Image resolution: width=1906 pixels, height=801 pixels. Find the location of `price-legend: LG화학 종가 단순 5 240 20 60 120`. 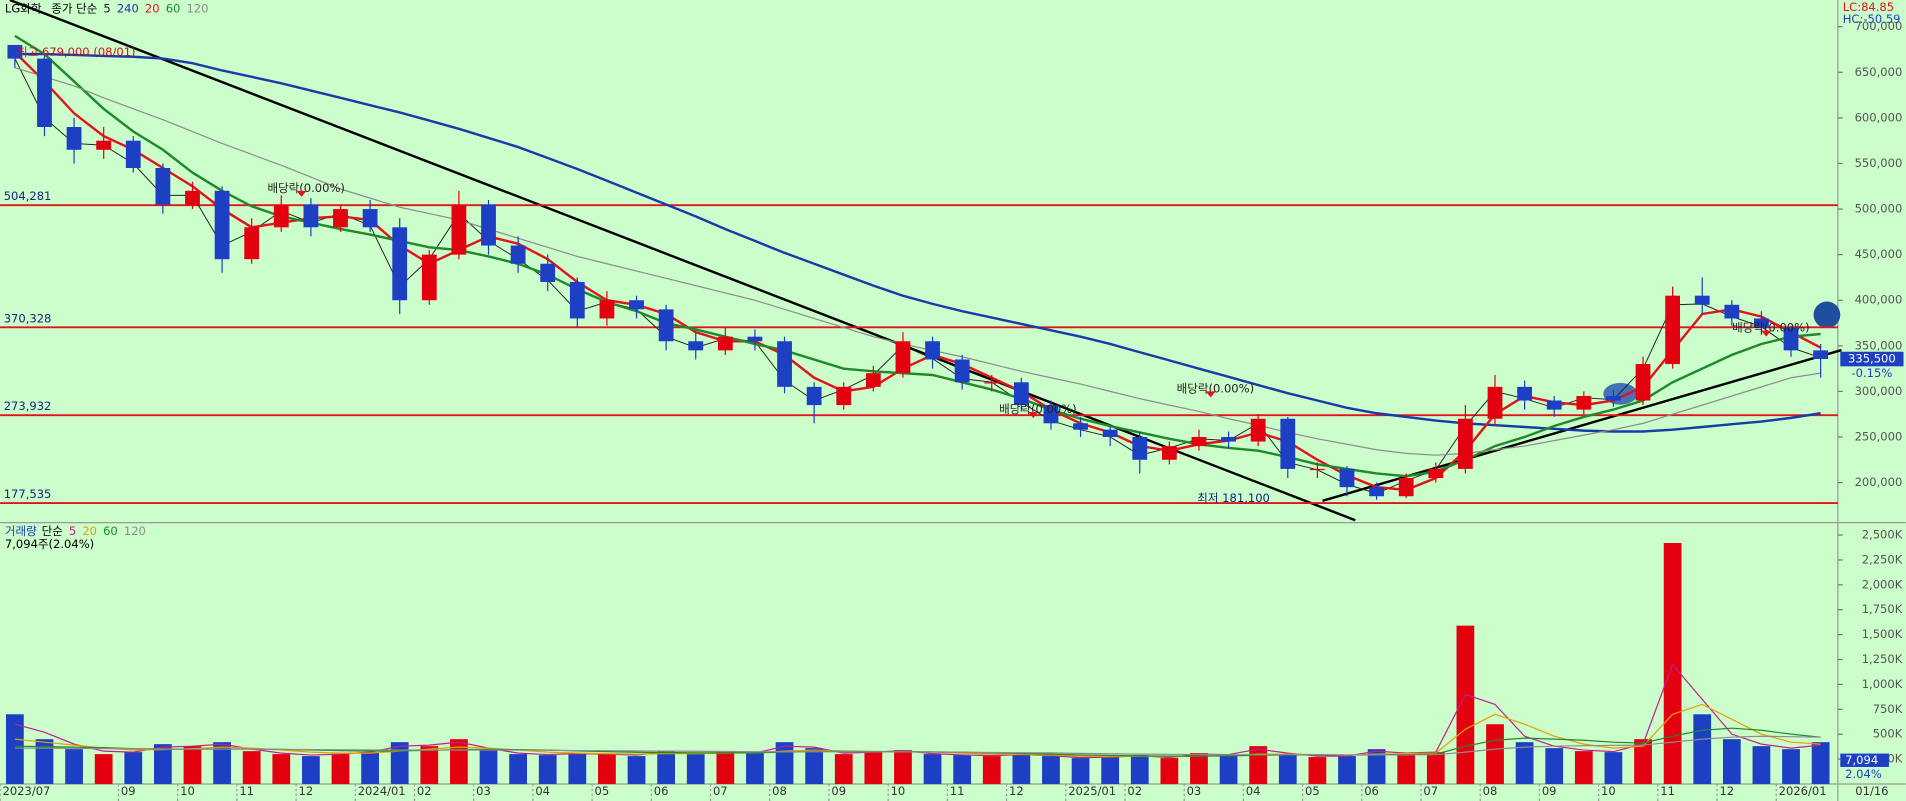

price-legend: LG화학 종가 단순 5 240 20 60 120 is located at coordinates (107, 8).